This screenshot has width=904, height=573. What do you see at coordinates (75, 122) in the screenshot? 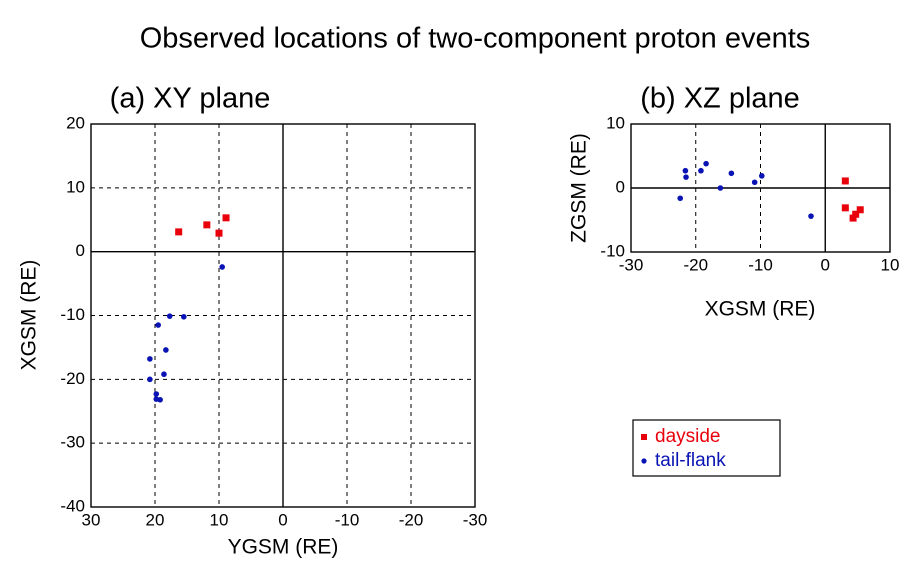
I see `y-tick-label: 20` at bounding box center [75, 122].